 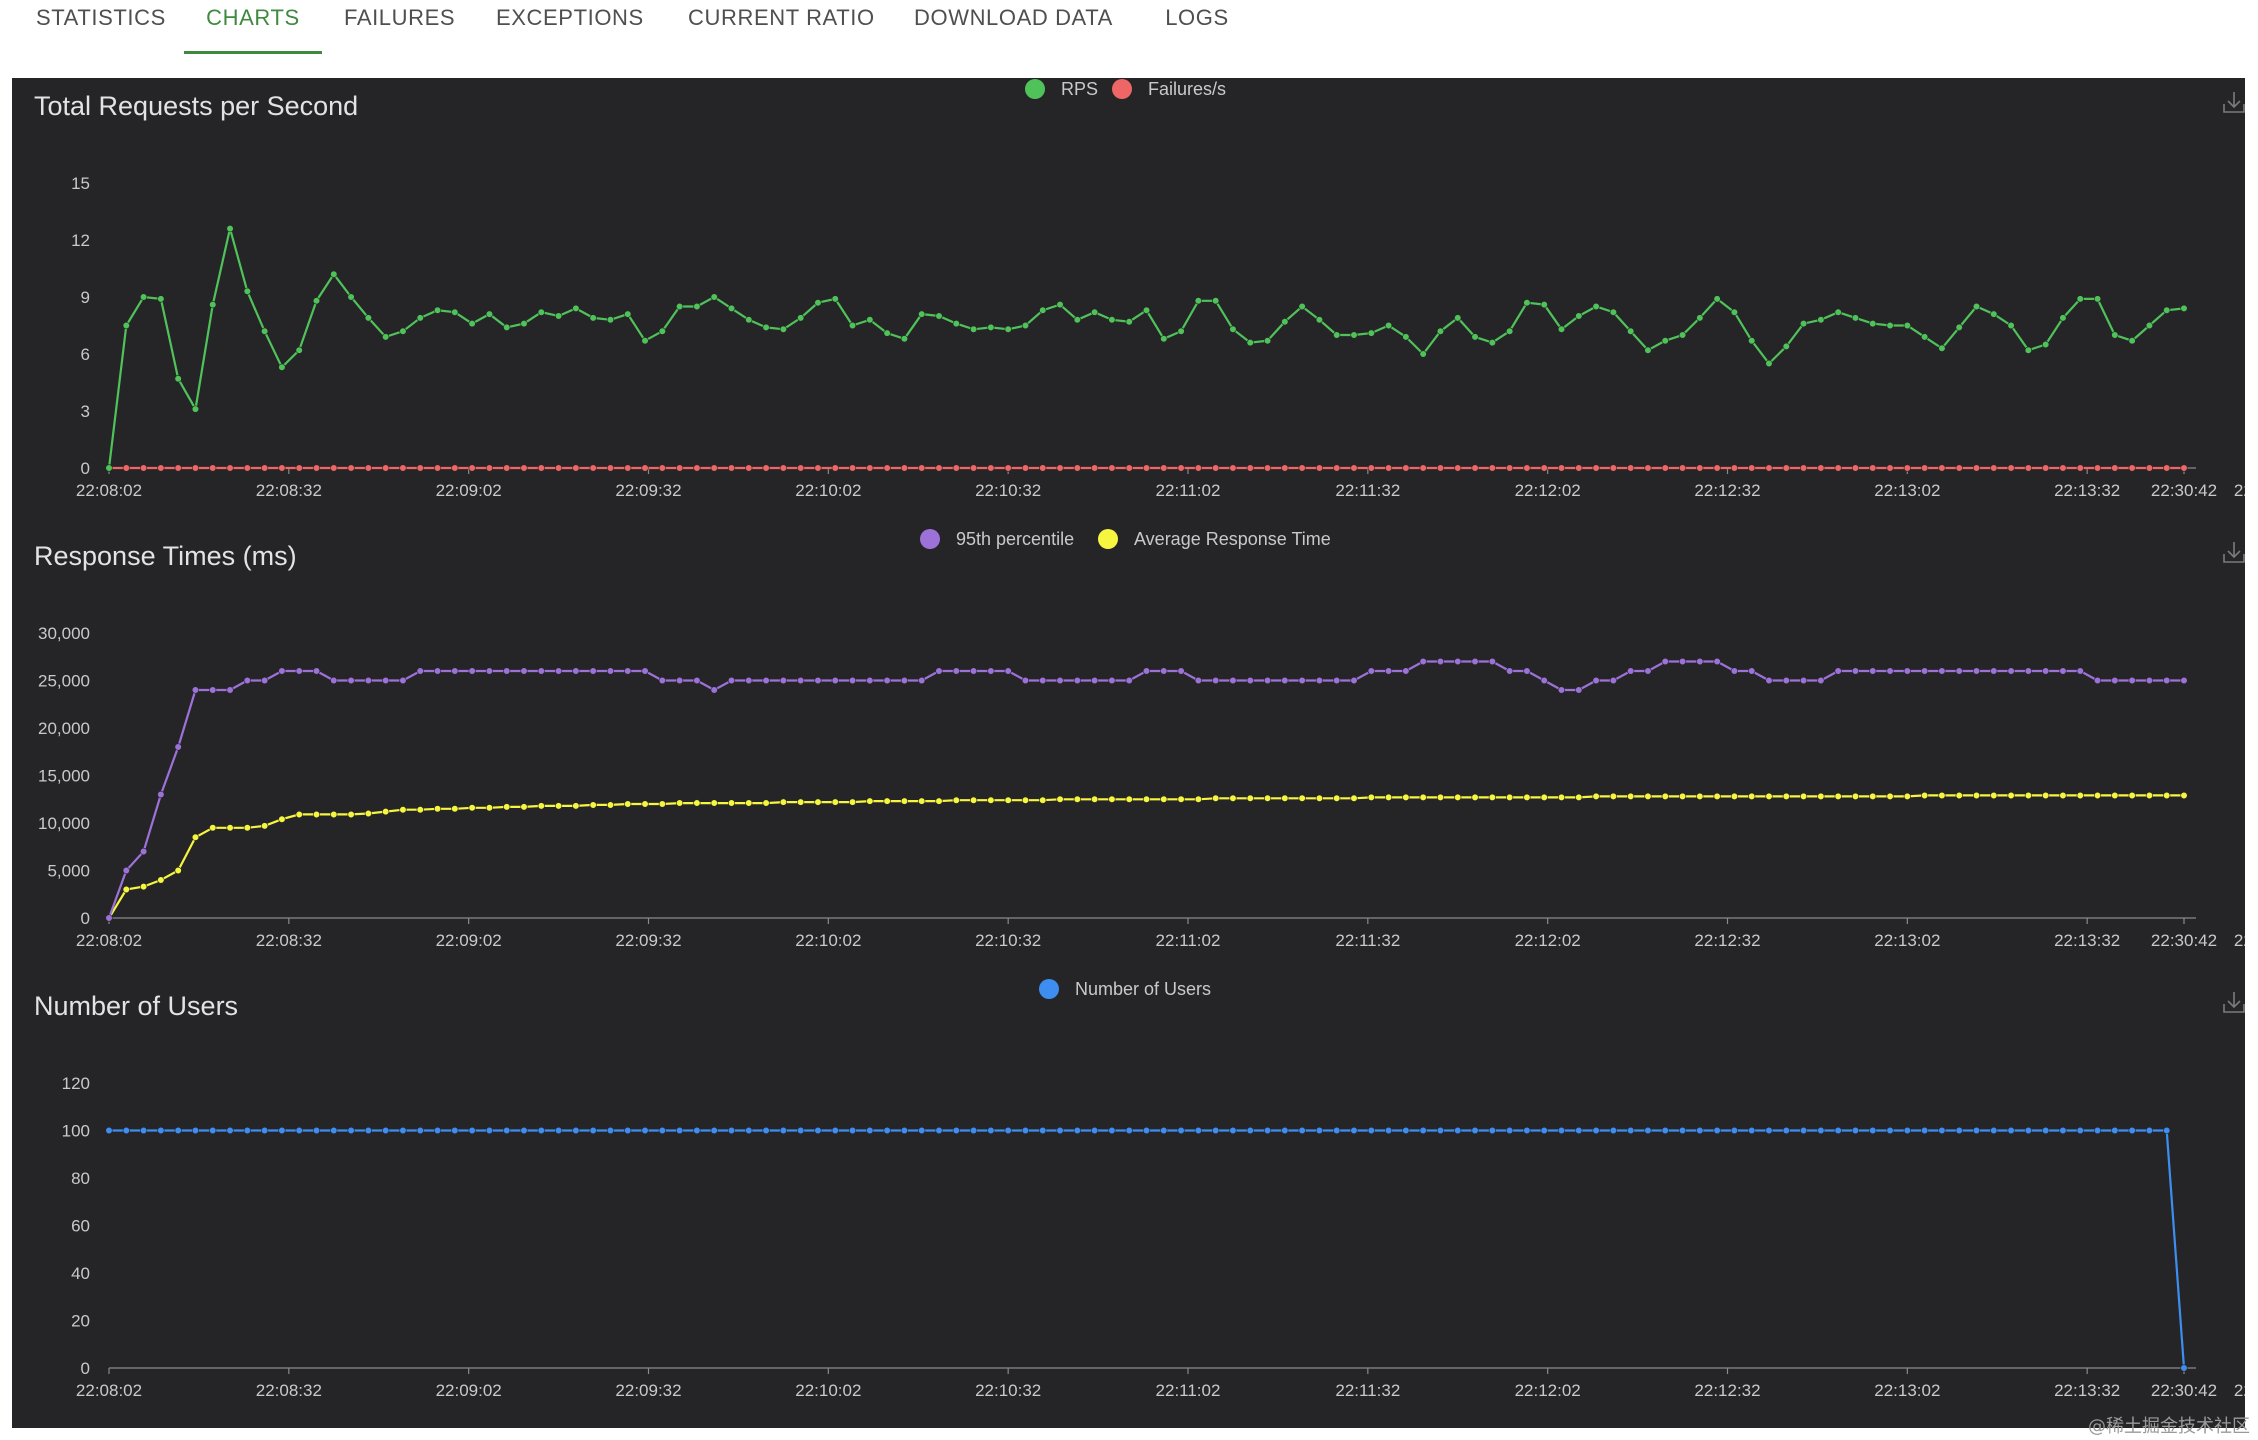 I want to click on tab-charts: CHARTS, so click(x=253, y=27).